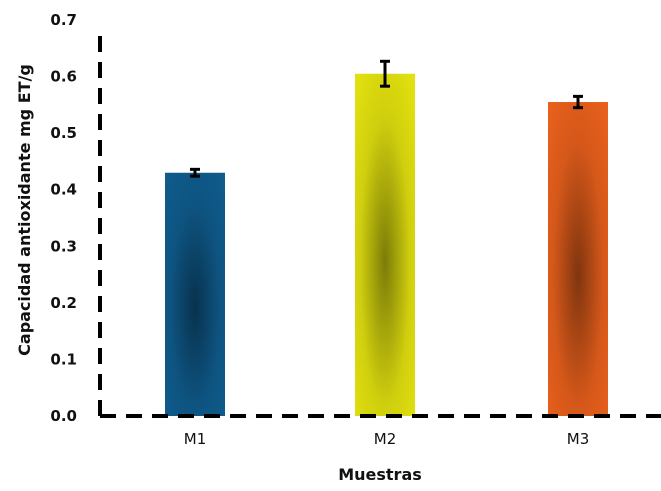  Describe the element at coordinates (63, 416) in the screenshot. I see `y-tick-label: 0.0` at that location.